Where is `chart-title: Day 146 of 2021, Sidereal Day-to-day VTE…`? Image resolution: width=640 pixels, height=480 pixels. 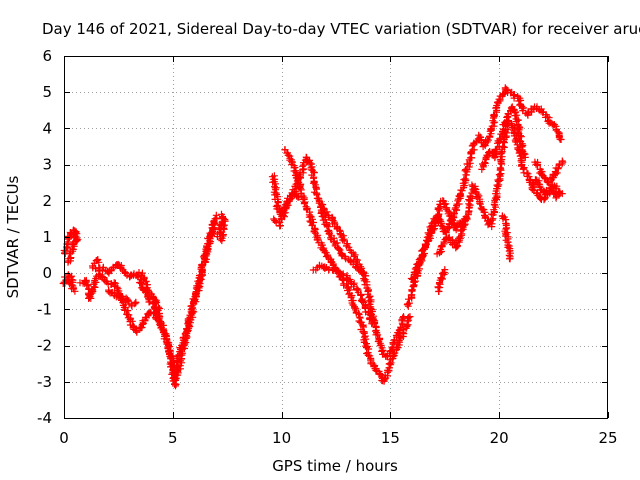
chart-title: Day 146 of 2021, Sidereal Day-to-day VTE… is located at coordinates (341, 29).